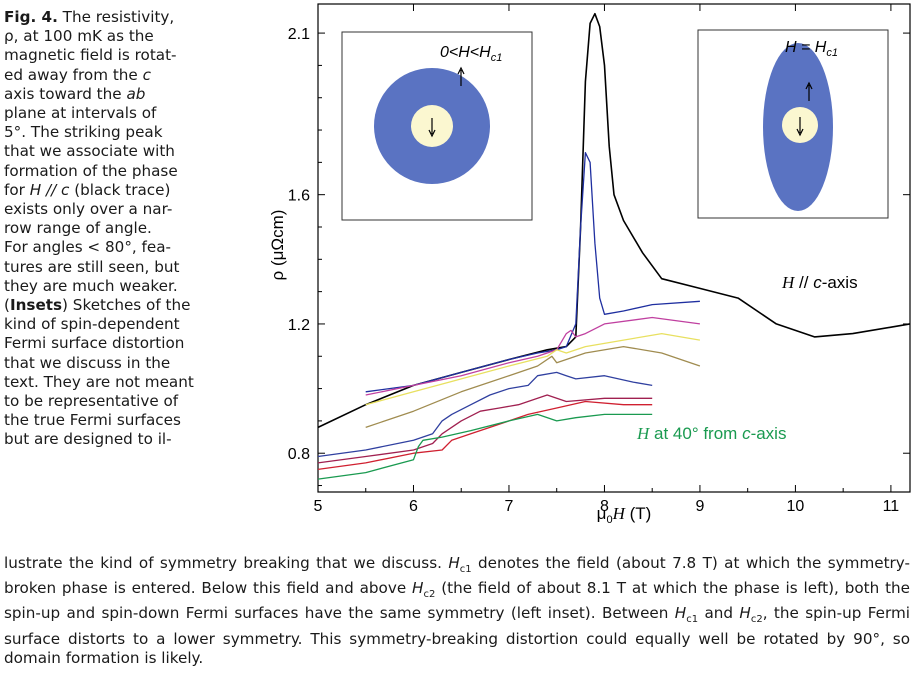 Image resolution: width=915 pixels, height=674 pixels. What do you see at coordinates (88, 247) in the screenshot?
I see `side-fragment: For angles < 80°, fea-` at bounding box center [88, 247].